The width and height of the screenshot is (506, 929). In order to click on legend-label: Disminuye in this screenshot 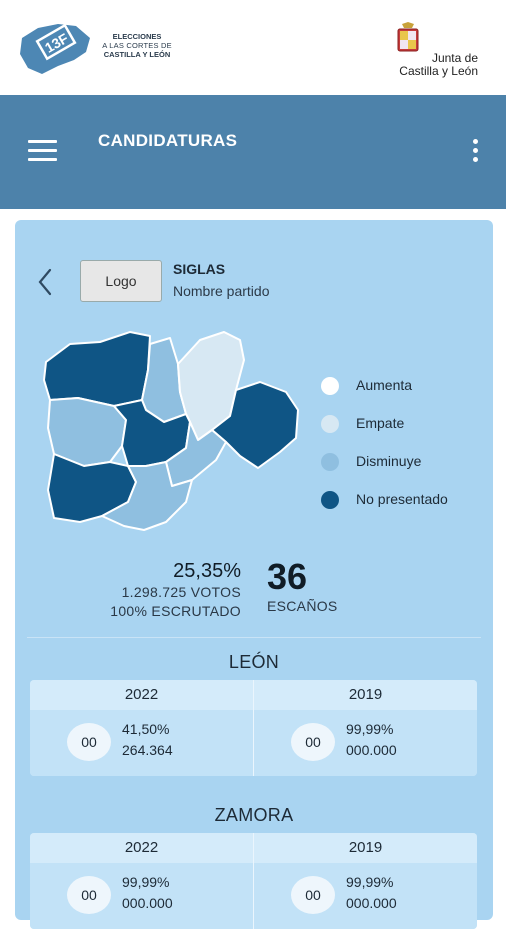, I will do `click(389, 461)`.